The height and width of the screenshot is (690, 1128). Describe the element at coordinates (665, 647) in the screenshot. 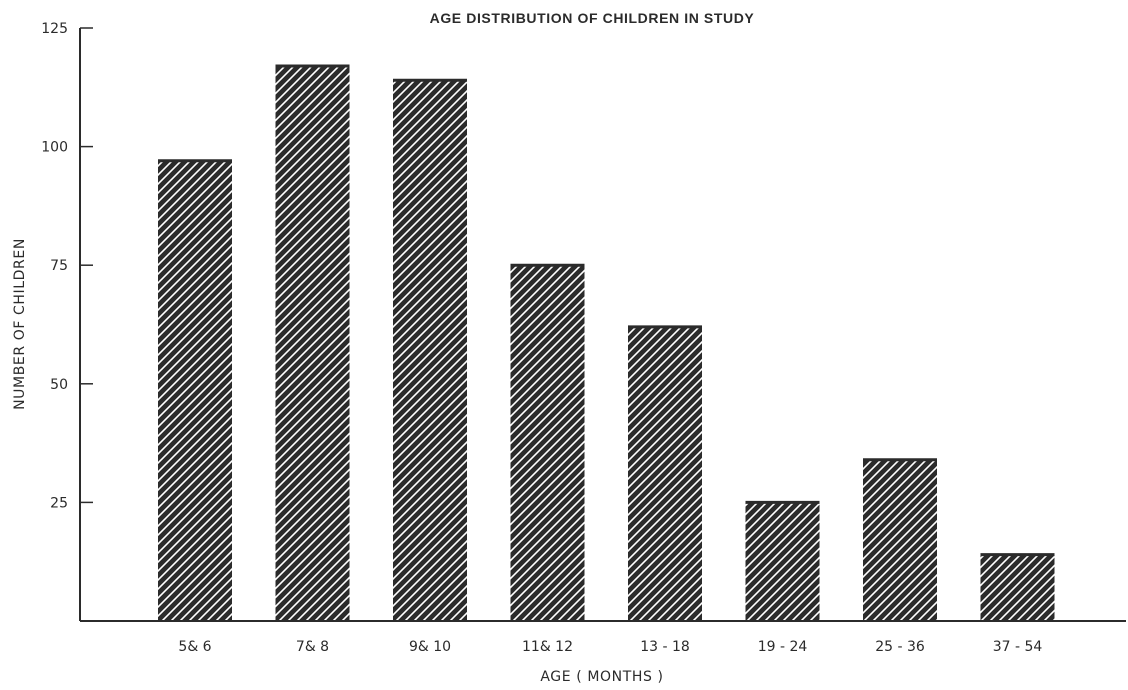

I see `x-tick-label: 13 - 18` at that location.